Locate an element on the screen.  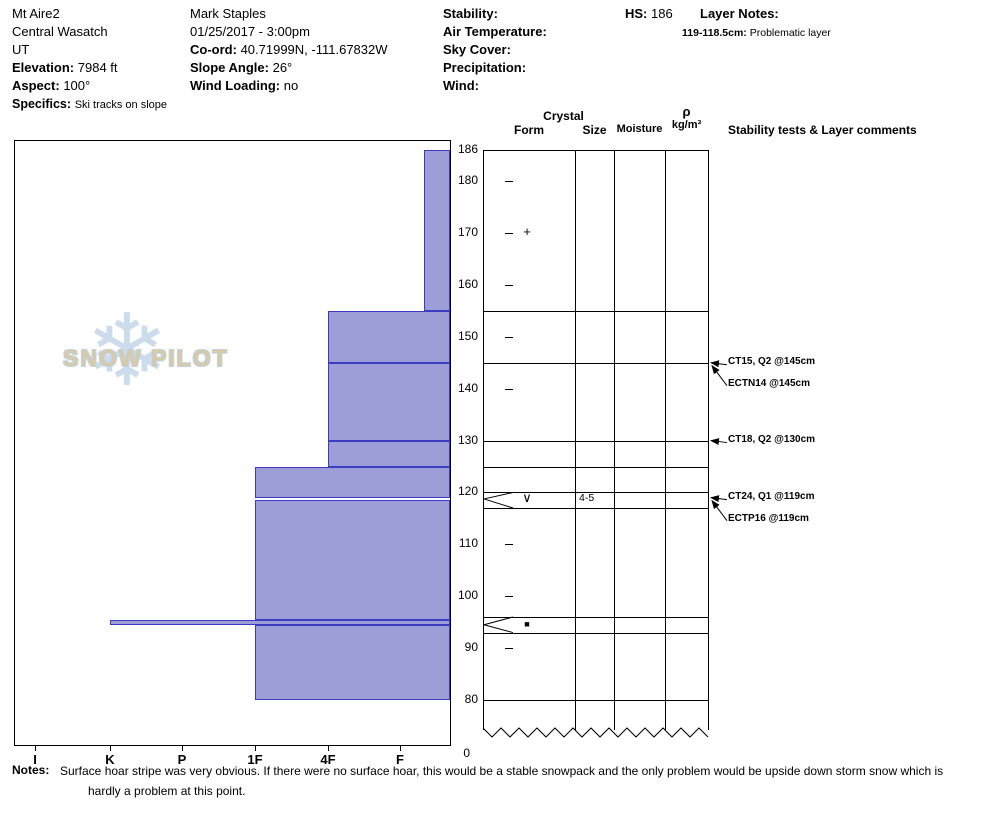
depth-tick-label: 160 is located at coordinates (467, 283).